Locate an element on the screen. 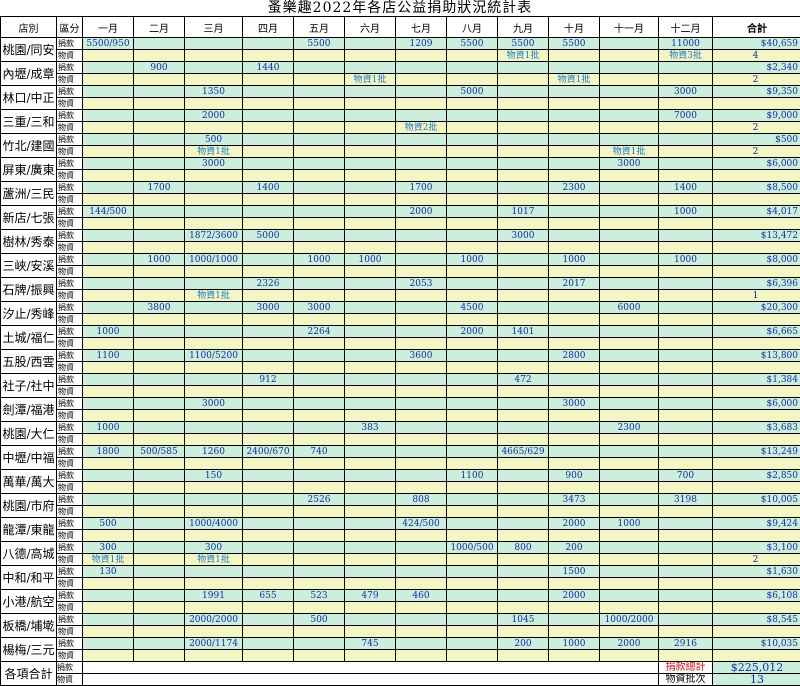 The image size is (800, 686). cash-total-cell: $20,300 is located at coordinates (756, 308).